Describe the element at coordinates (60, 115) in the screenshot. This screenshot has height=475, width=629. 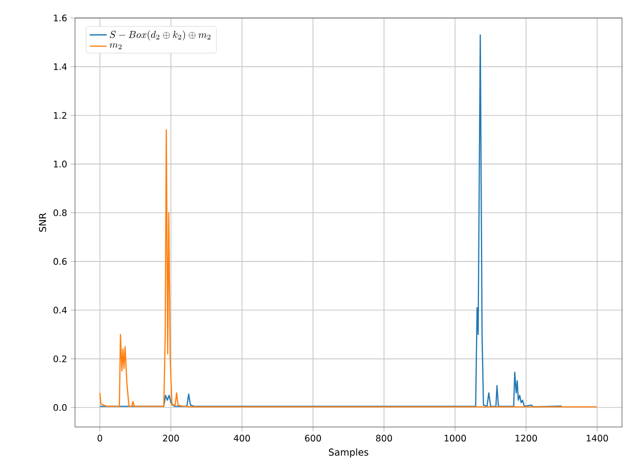
I see `y-tick-label: 1.2` at that location.